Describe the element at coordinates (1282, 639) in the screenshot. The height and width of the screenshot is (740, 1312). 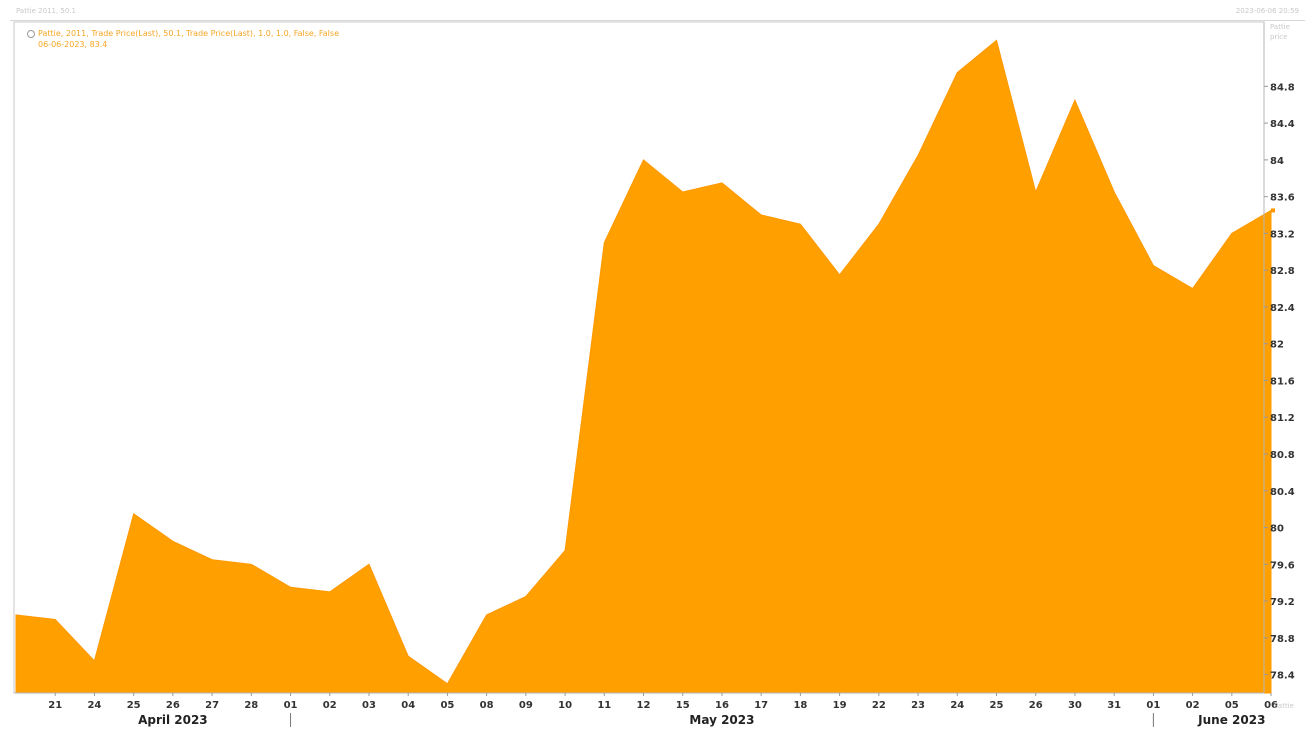
I see `y-tick-label: 78.8` at that location.